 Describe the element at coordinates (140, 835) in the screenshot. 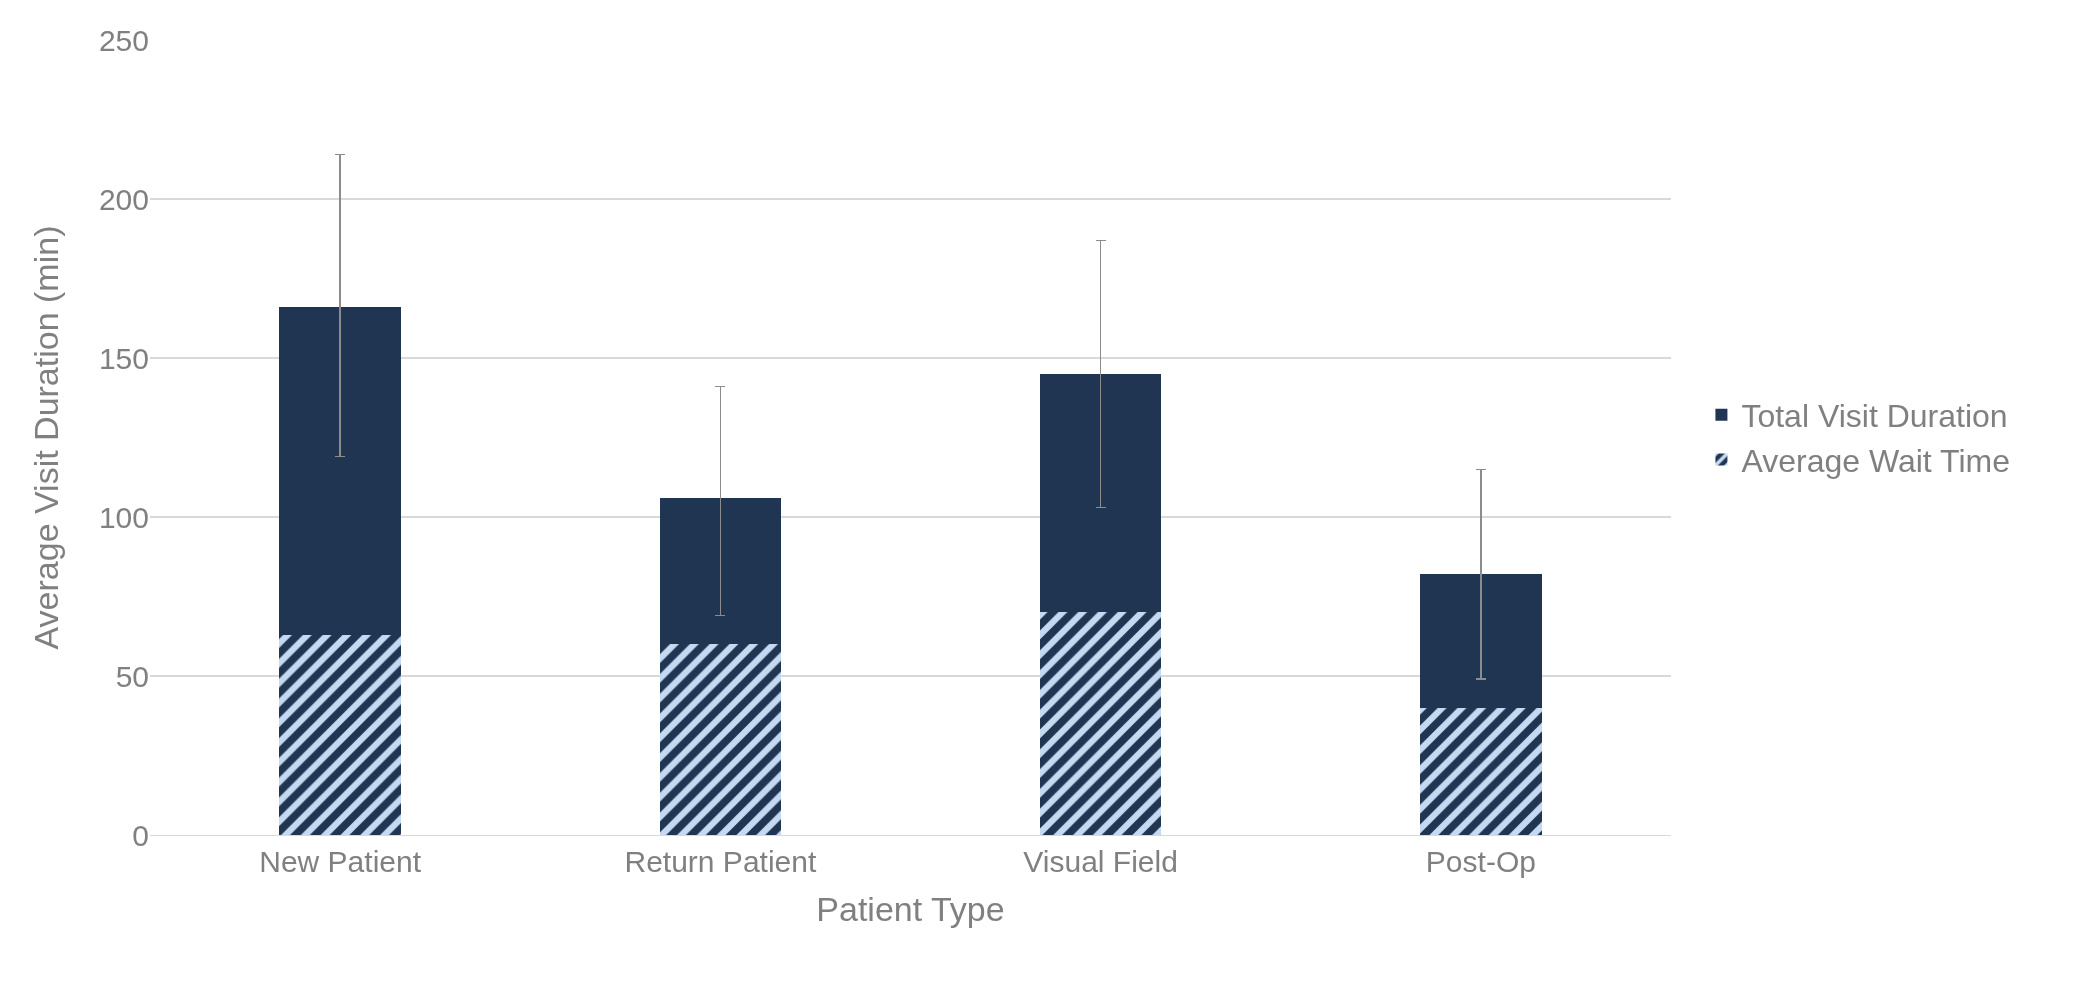

I see `y-tick-label: 0` at that location.